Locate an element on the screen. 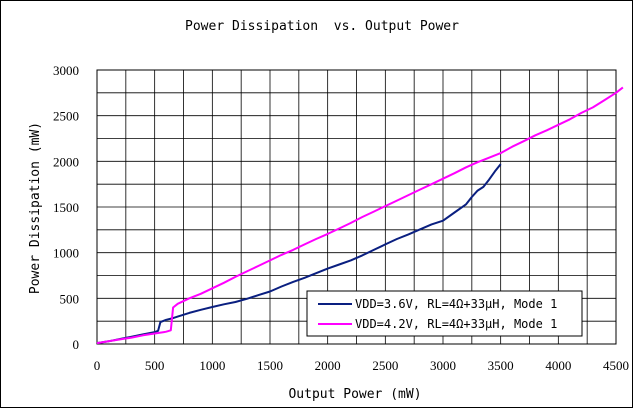 The image size is (633, 408). y-tick-label: 1000 is located at coordinates (66, 253).